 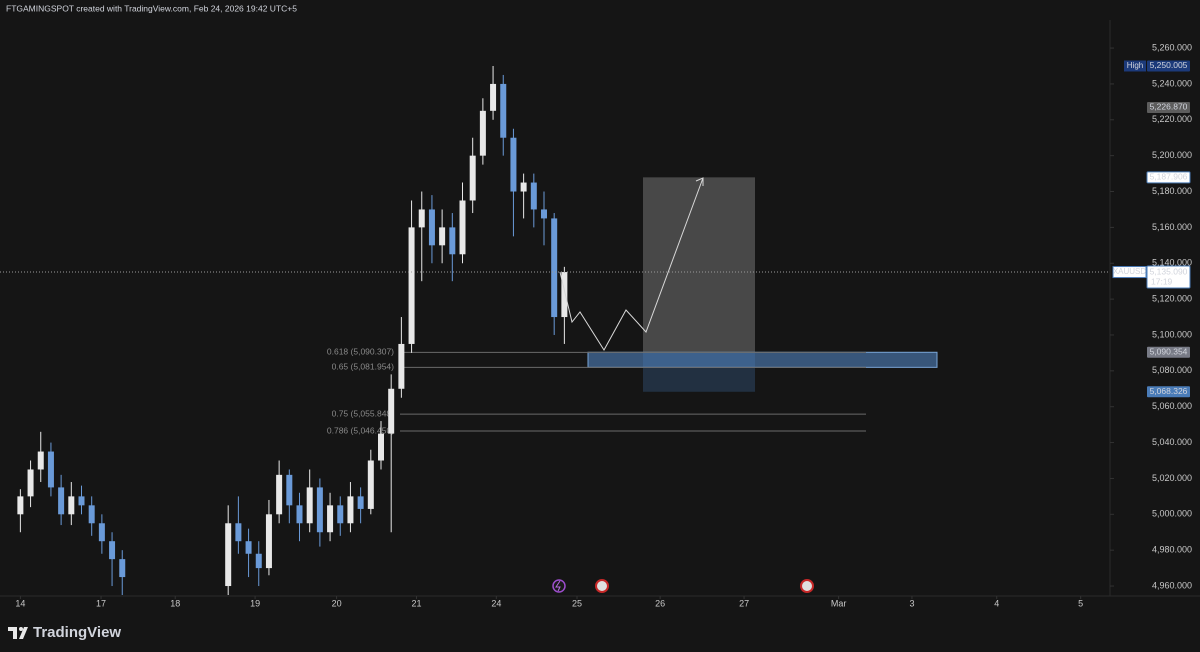 What do you see at coordinates (360, 352) in the screenshot?
I see `fib-label: 0.618 (5,090.307)` at bounding box center [360, 352].